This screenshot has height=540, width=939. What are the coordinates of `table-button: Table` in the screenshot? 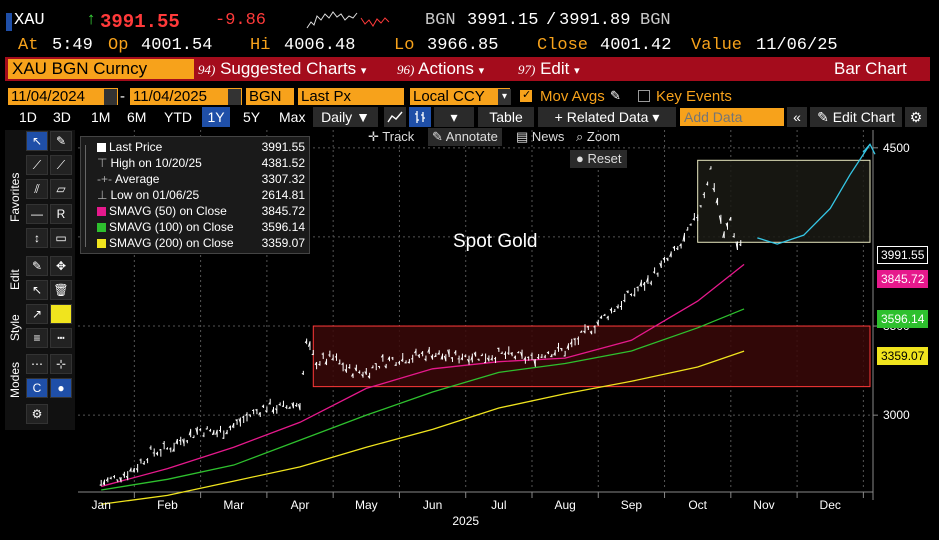 It's located at (506, 117).